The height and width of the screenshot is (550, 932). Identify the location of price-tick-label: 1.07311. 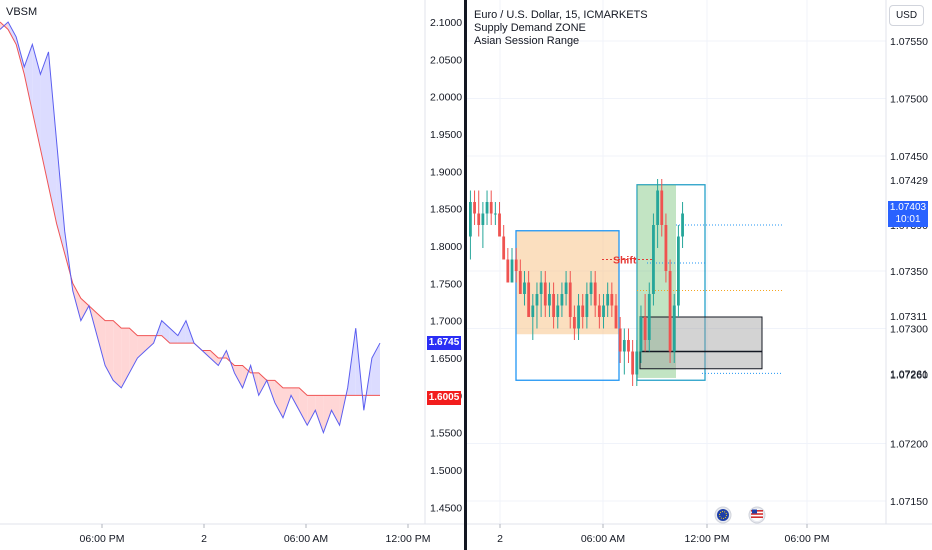
(908, 317).